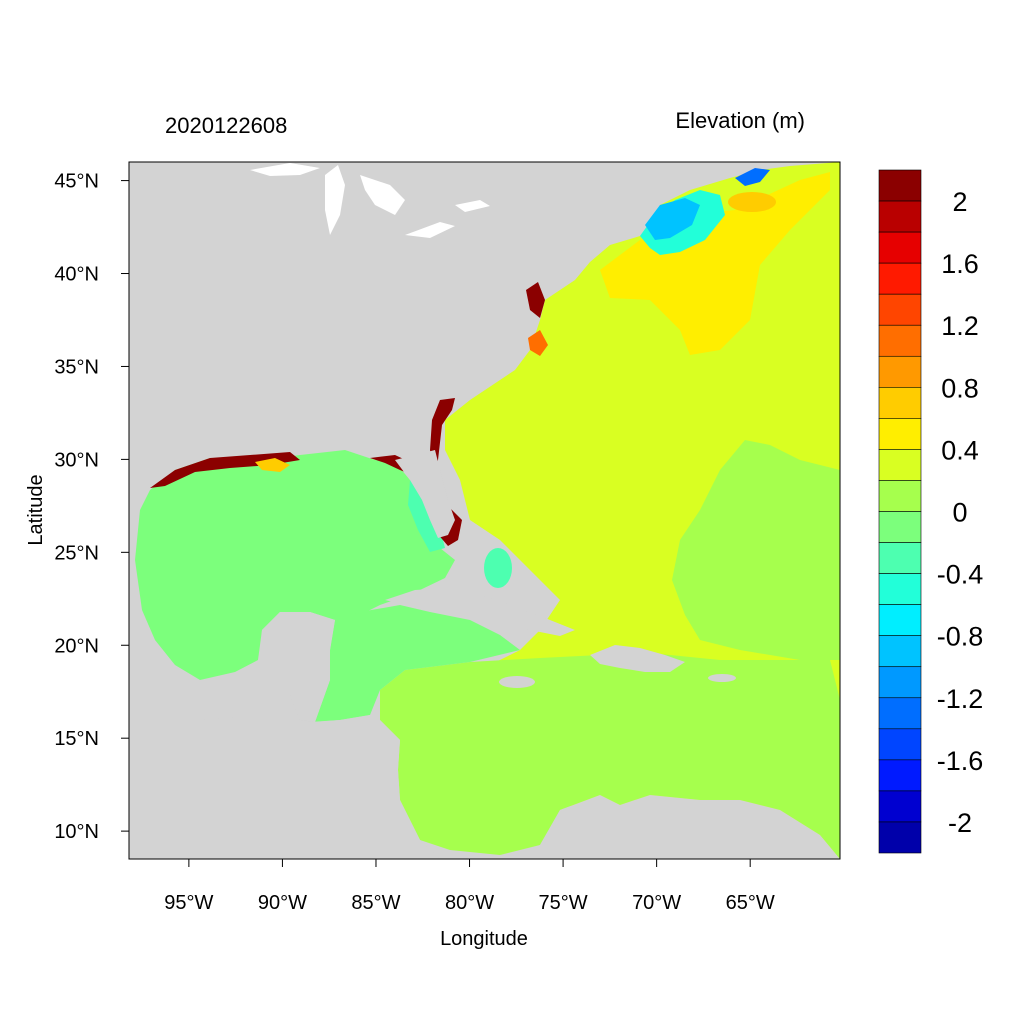 The image size is (1024, 1024). What do you see at coordinates (672, 219) in the screenshot?
I see `gulf-of-maine-lower` at bounding box center [672, 219].